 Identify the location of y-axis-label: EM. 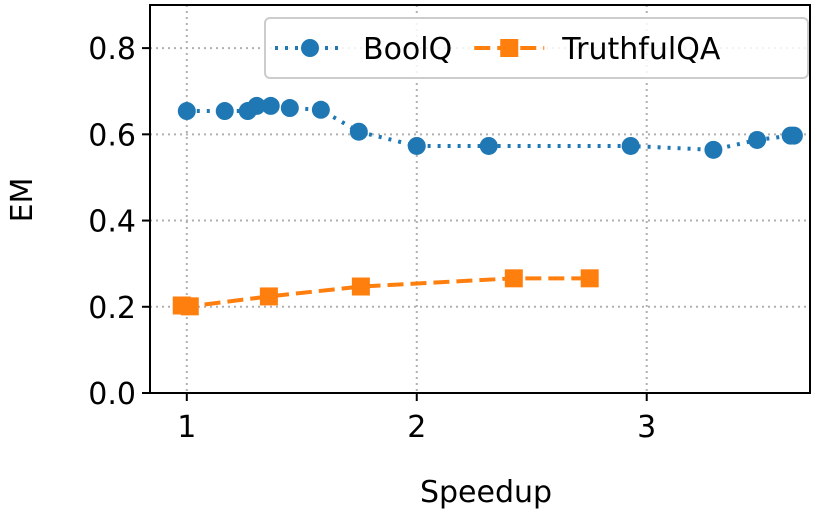
(22, 200).